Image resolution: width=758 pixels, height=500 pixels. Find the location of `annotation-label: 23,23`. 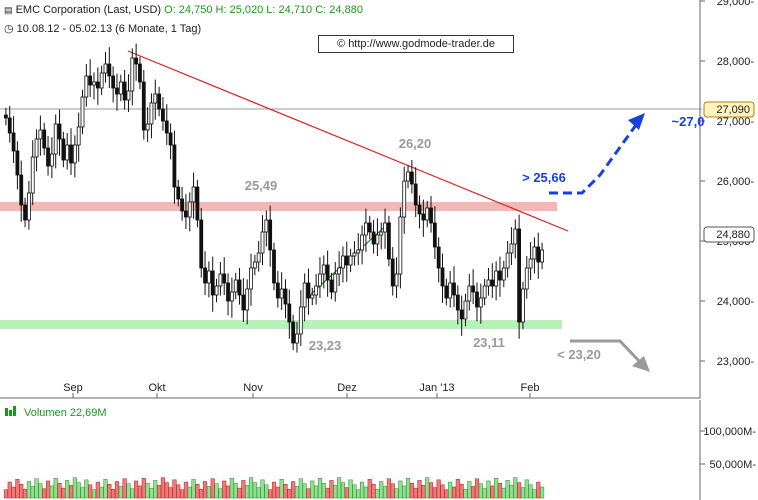

annotation-label: 23,23 is located at coordinates (325, 345).